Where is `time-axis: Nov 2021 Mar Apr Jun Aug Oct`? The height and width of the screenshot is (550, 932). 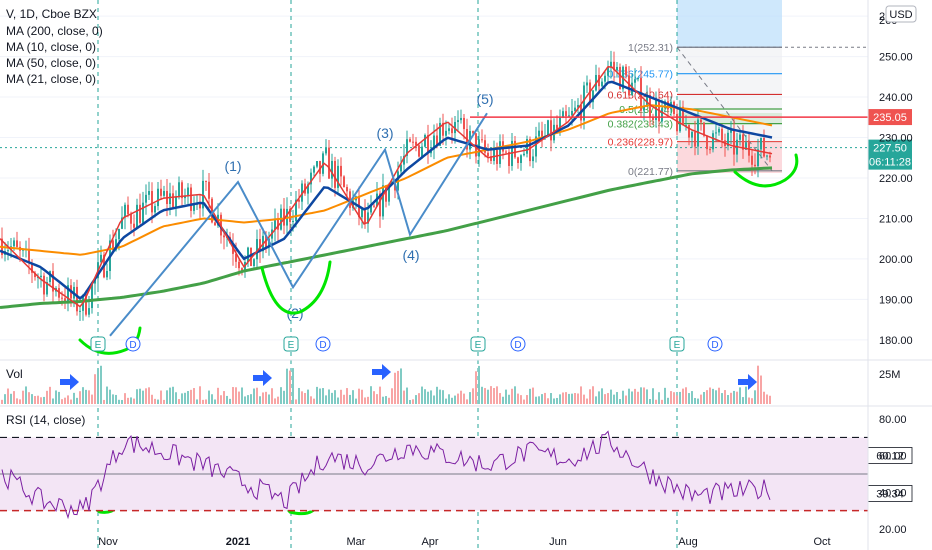 time-axis: Nov 2021 Mar Apr Jun Aug Oct is located at coordinates (464, 542).